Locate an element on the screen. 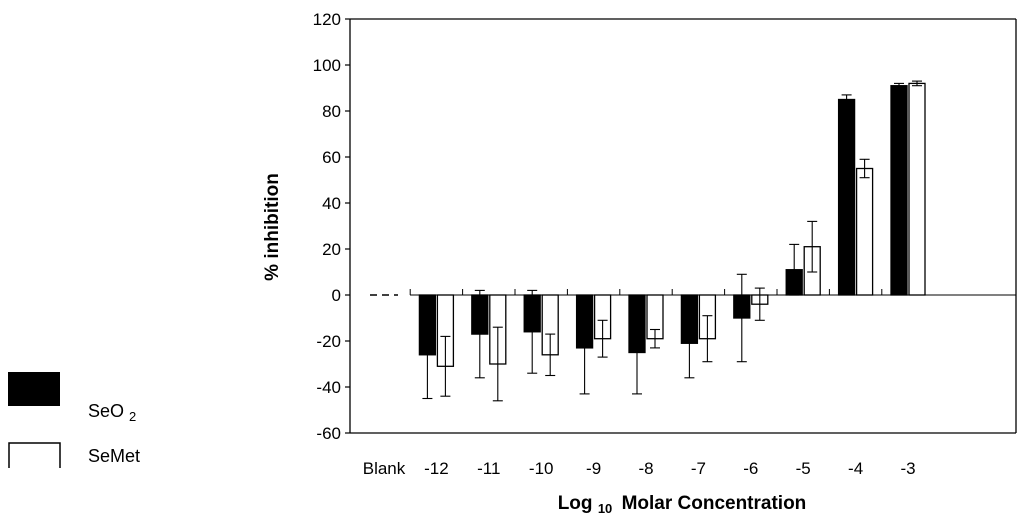  bar-semet--3 is located at coordinates (917, 189).